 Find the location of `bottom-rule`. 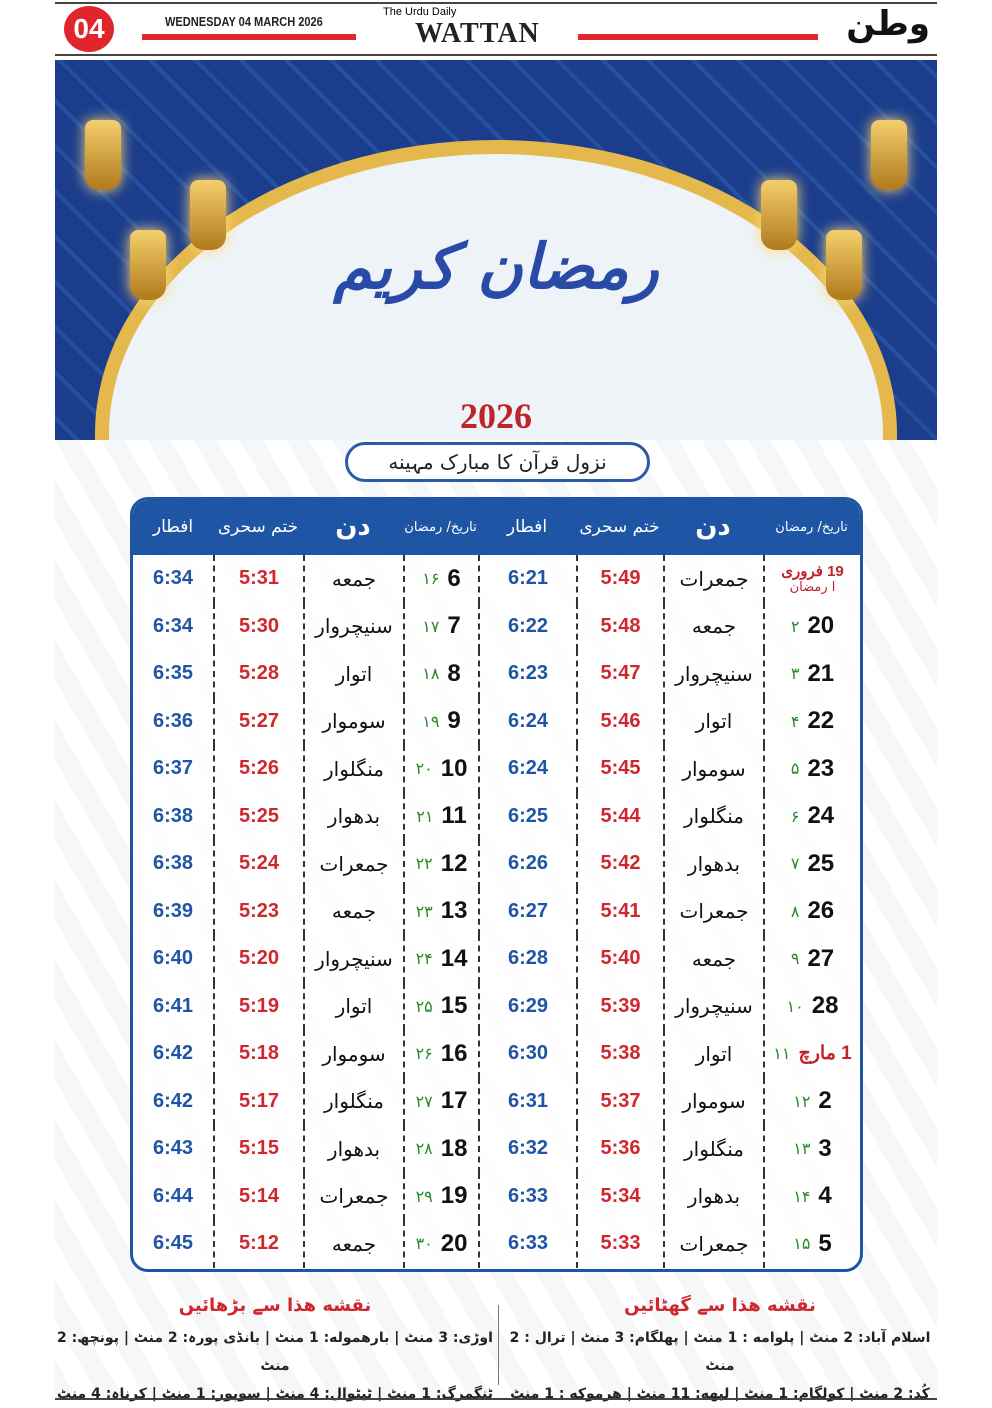

bottom-rule is located at coordinates (496, 1399).